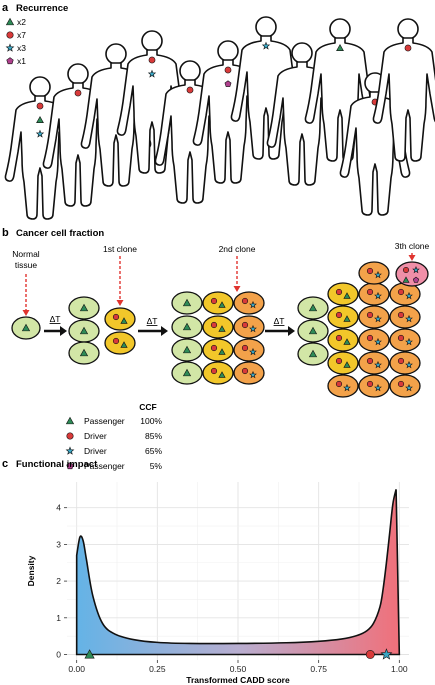 This screenshot has width=435, height=685. What do you see at coordinates (386, 654) in the screenshot?
I see `score-star-marker` at bounding box center [386, 654].